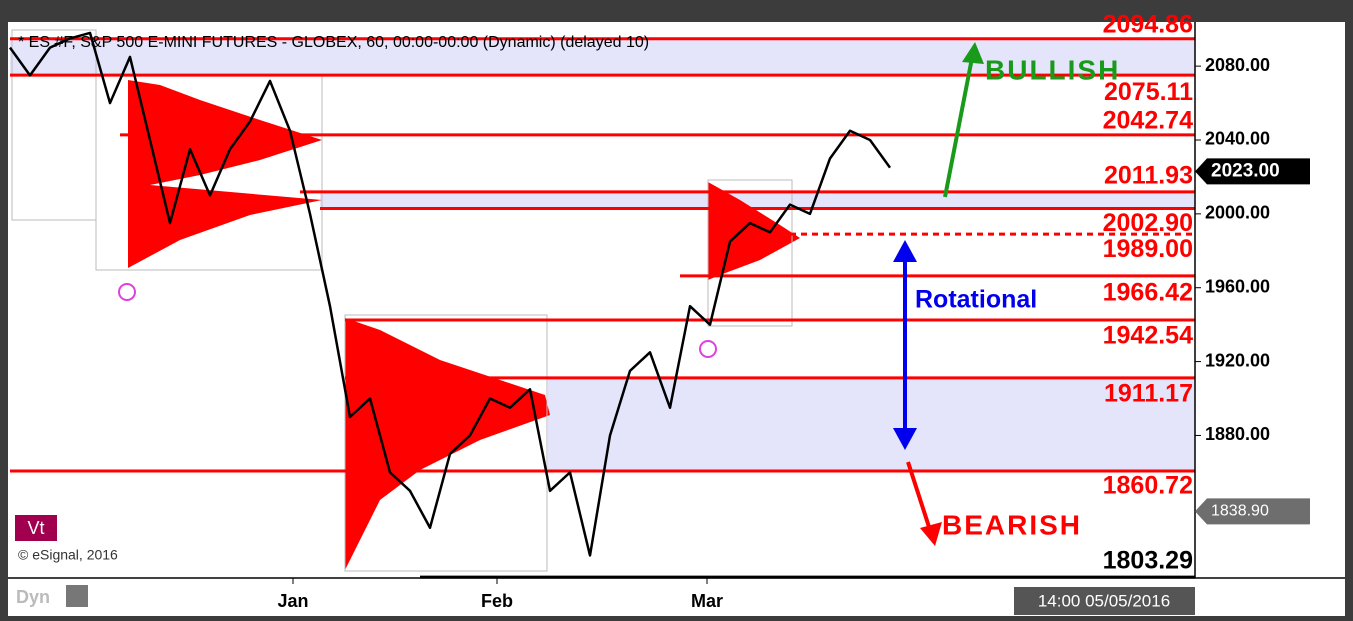 Image resolution: width=1353 pixels, height=621 pixels. Describe the element at coordinates (1237, 434) in the screenshot. I see `y-tick-label: 1880.00` at that location.